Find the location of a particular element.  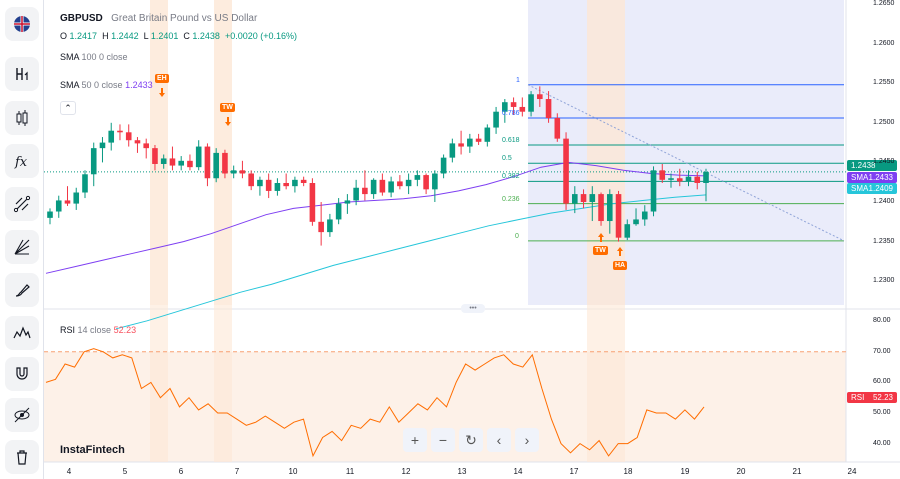

collapse-legend-button: ⌃ is located at coordinates (68, 108).